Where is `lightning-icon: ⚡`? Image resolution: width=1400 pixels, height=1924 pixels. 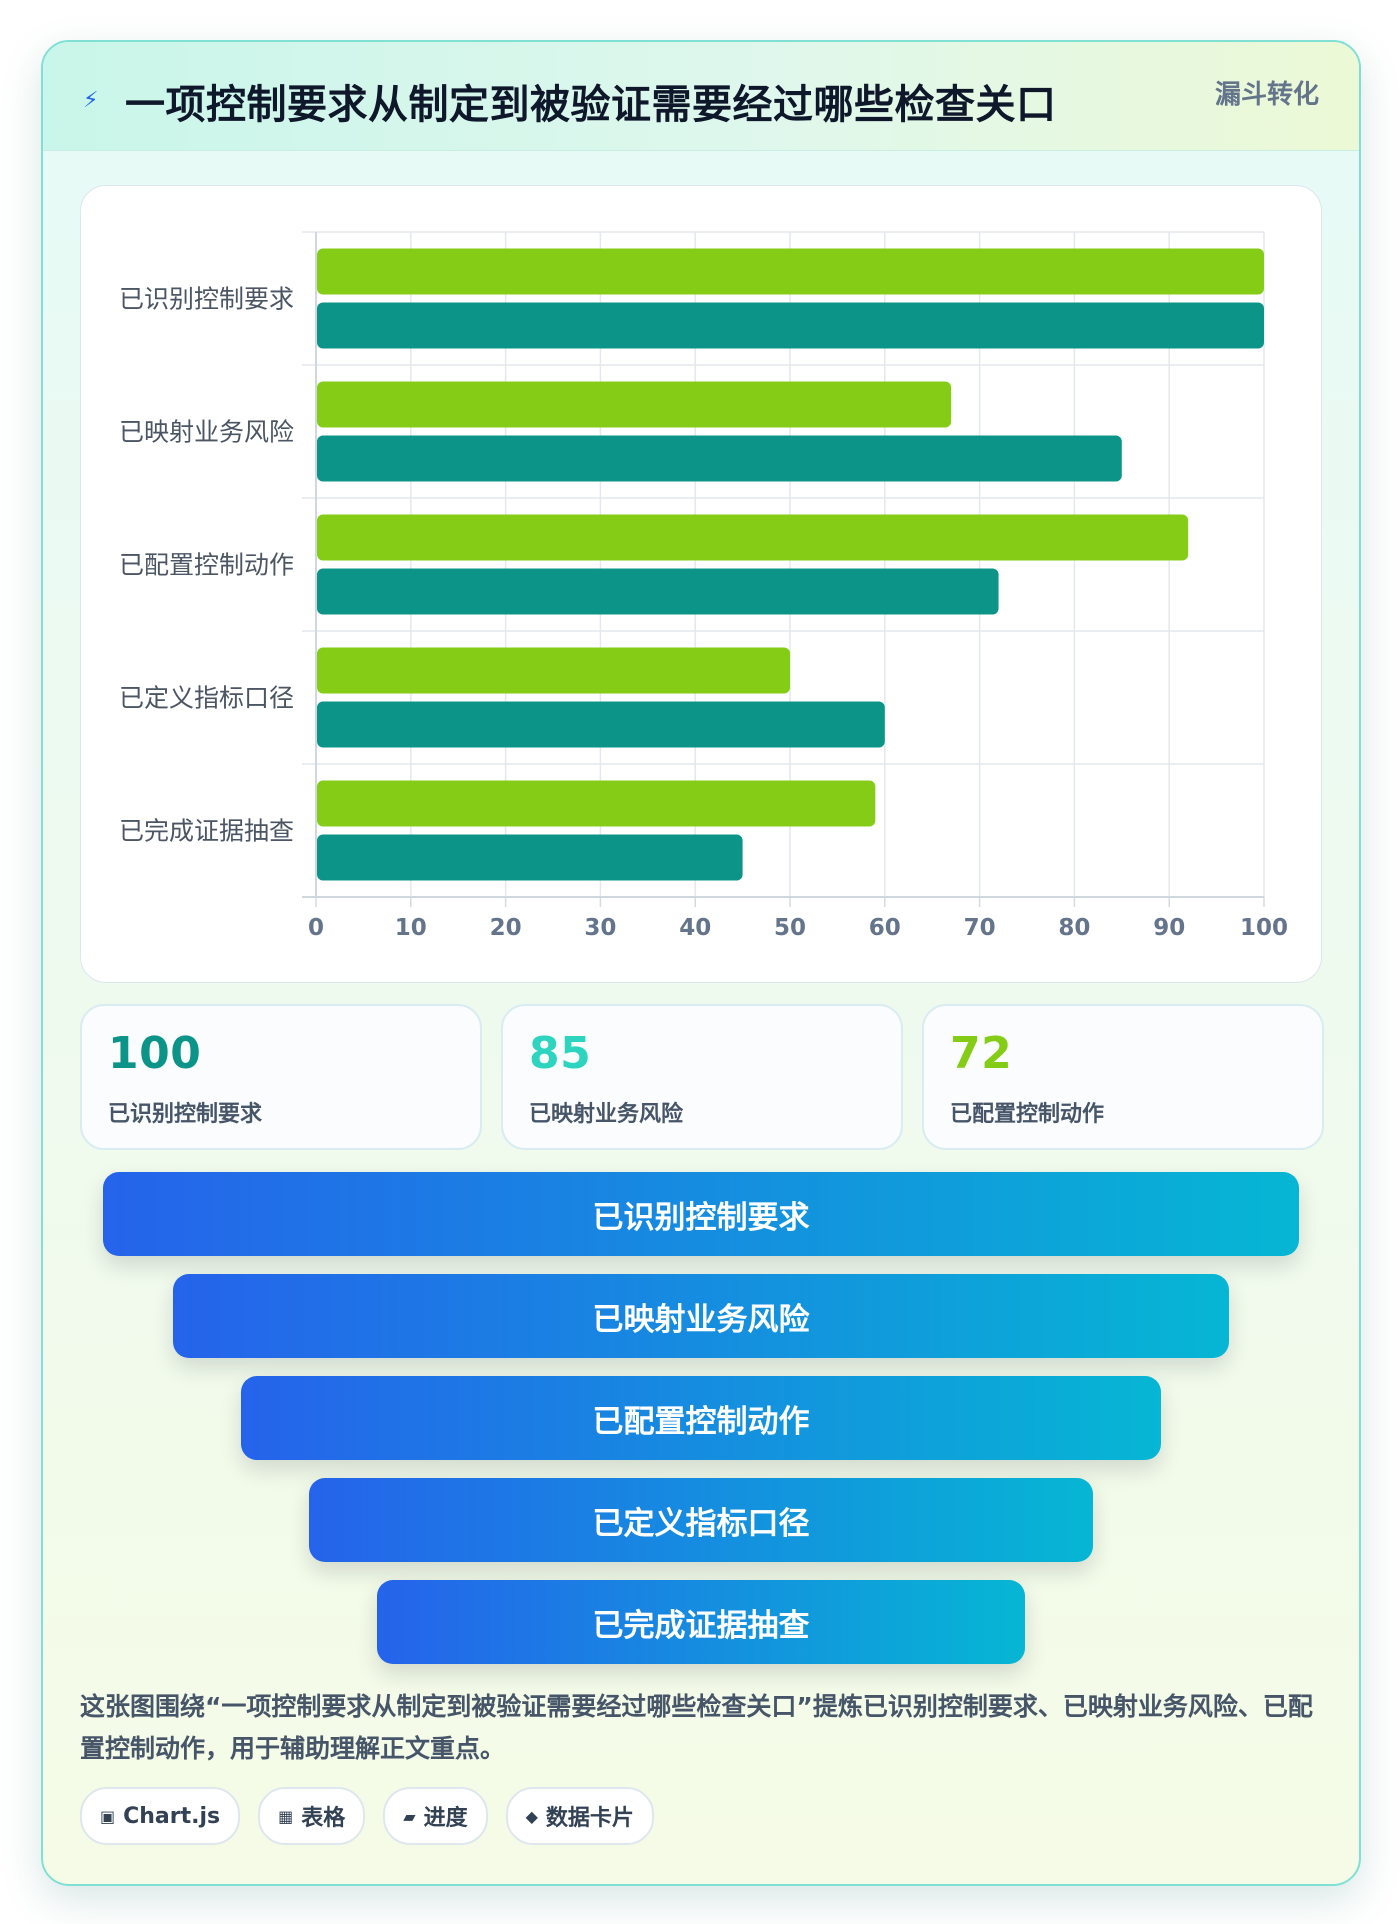
lightning-icon: ⚡ is located at coordinates (91, 100).